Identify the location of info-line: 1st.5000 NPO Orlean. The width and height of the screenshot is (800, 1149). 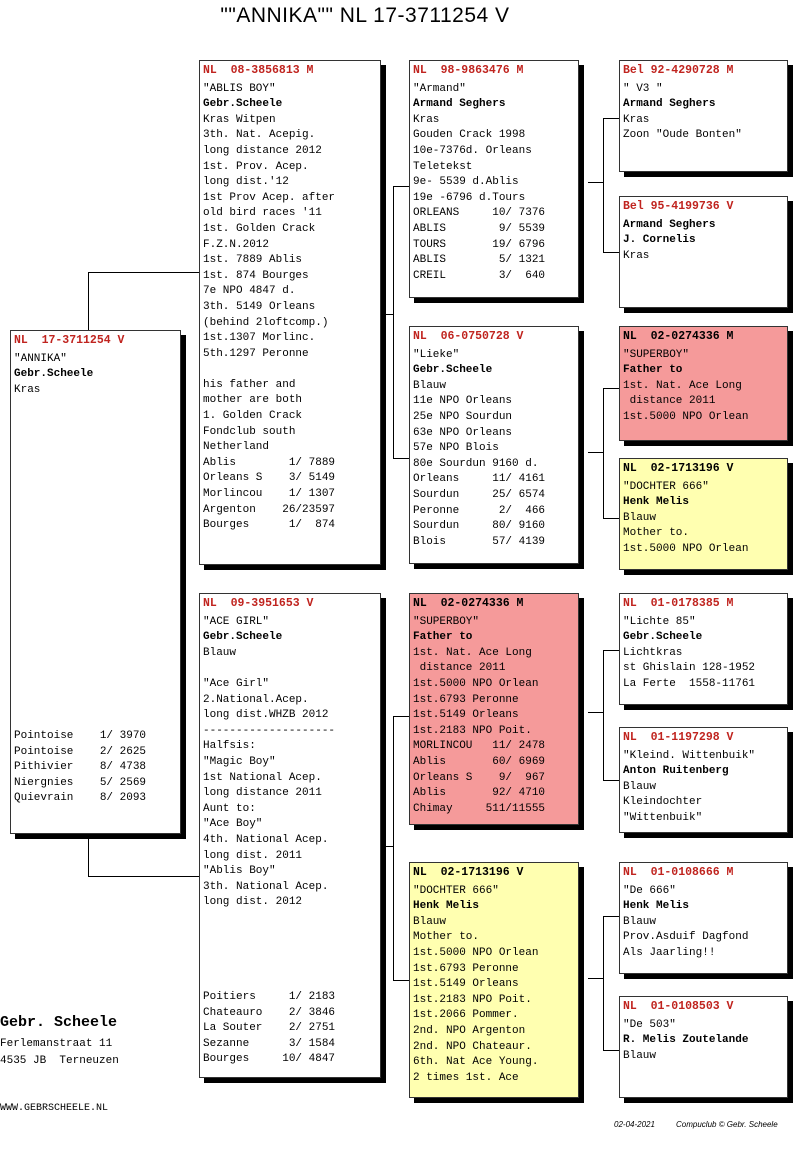
(686, 548).